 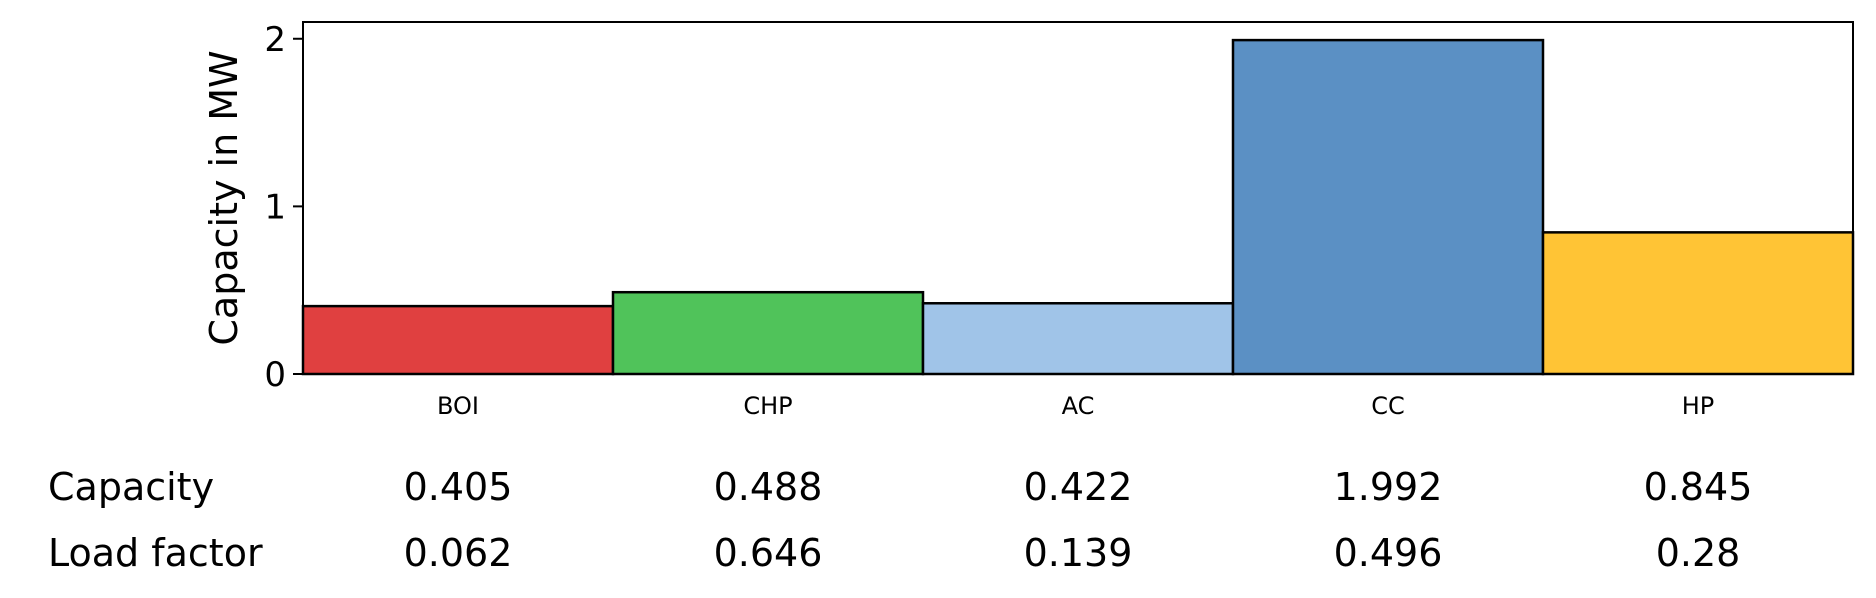 I want to click on x-tick-label: CHP, so click(x=767, y=406).